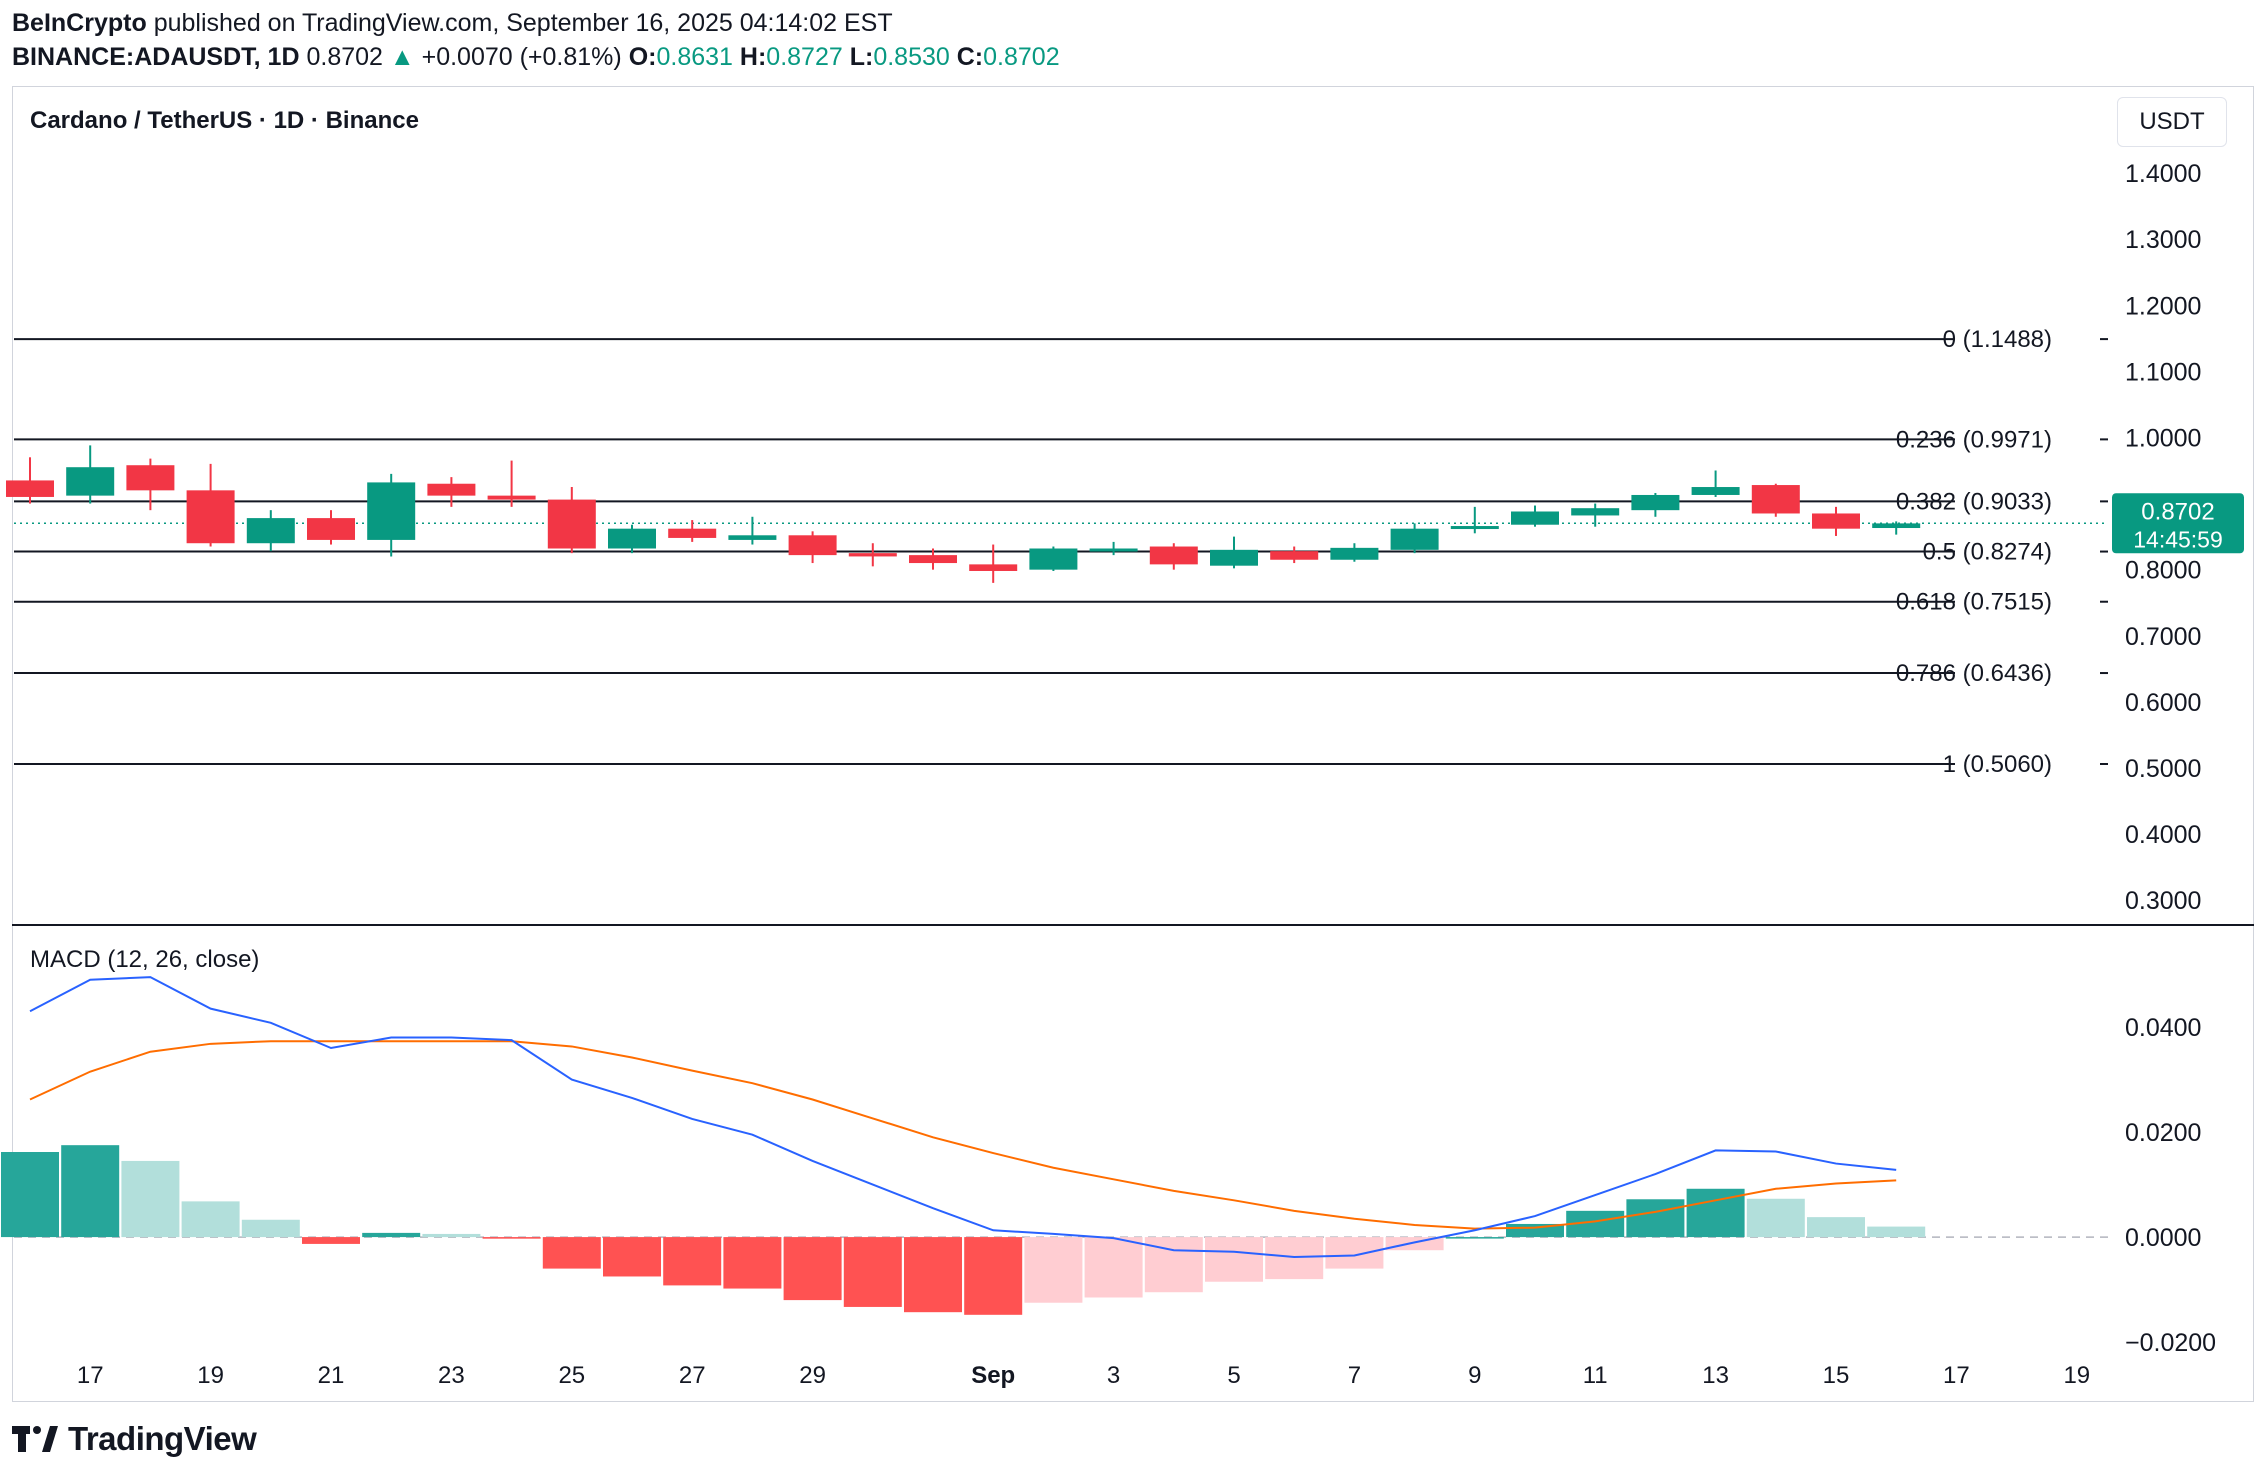 Image resolution: width=2266 pixels, height=1476 pixels. Describe the element at coordinates (694, 57) in the screenshot. I see `open-value: 0.8631` at that location.